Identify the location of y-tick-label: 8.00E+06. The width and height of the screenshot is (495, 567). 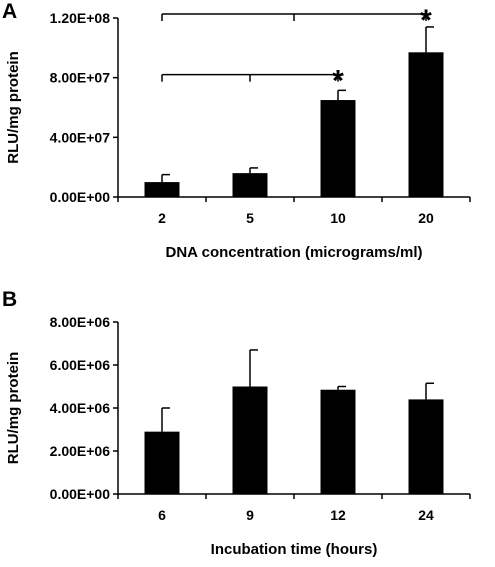
(80, 322).